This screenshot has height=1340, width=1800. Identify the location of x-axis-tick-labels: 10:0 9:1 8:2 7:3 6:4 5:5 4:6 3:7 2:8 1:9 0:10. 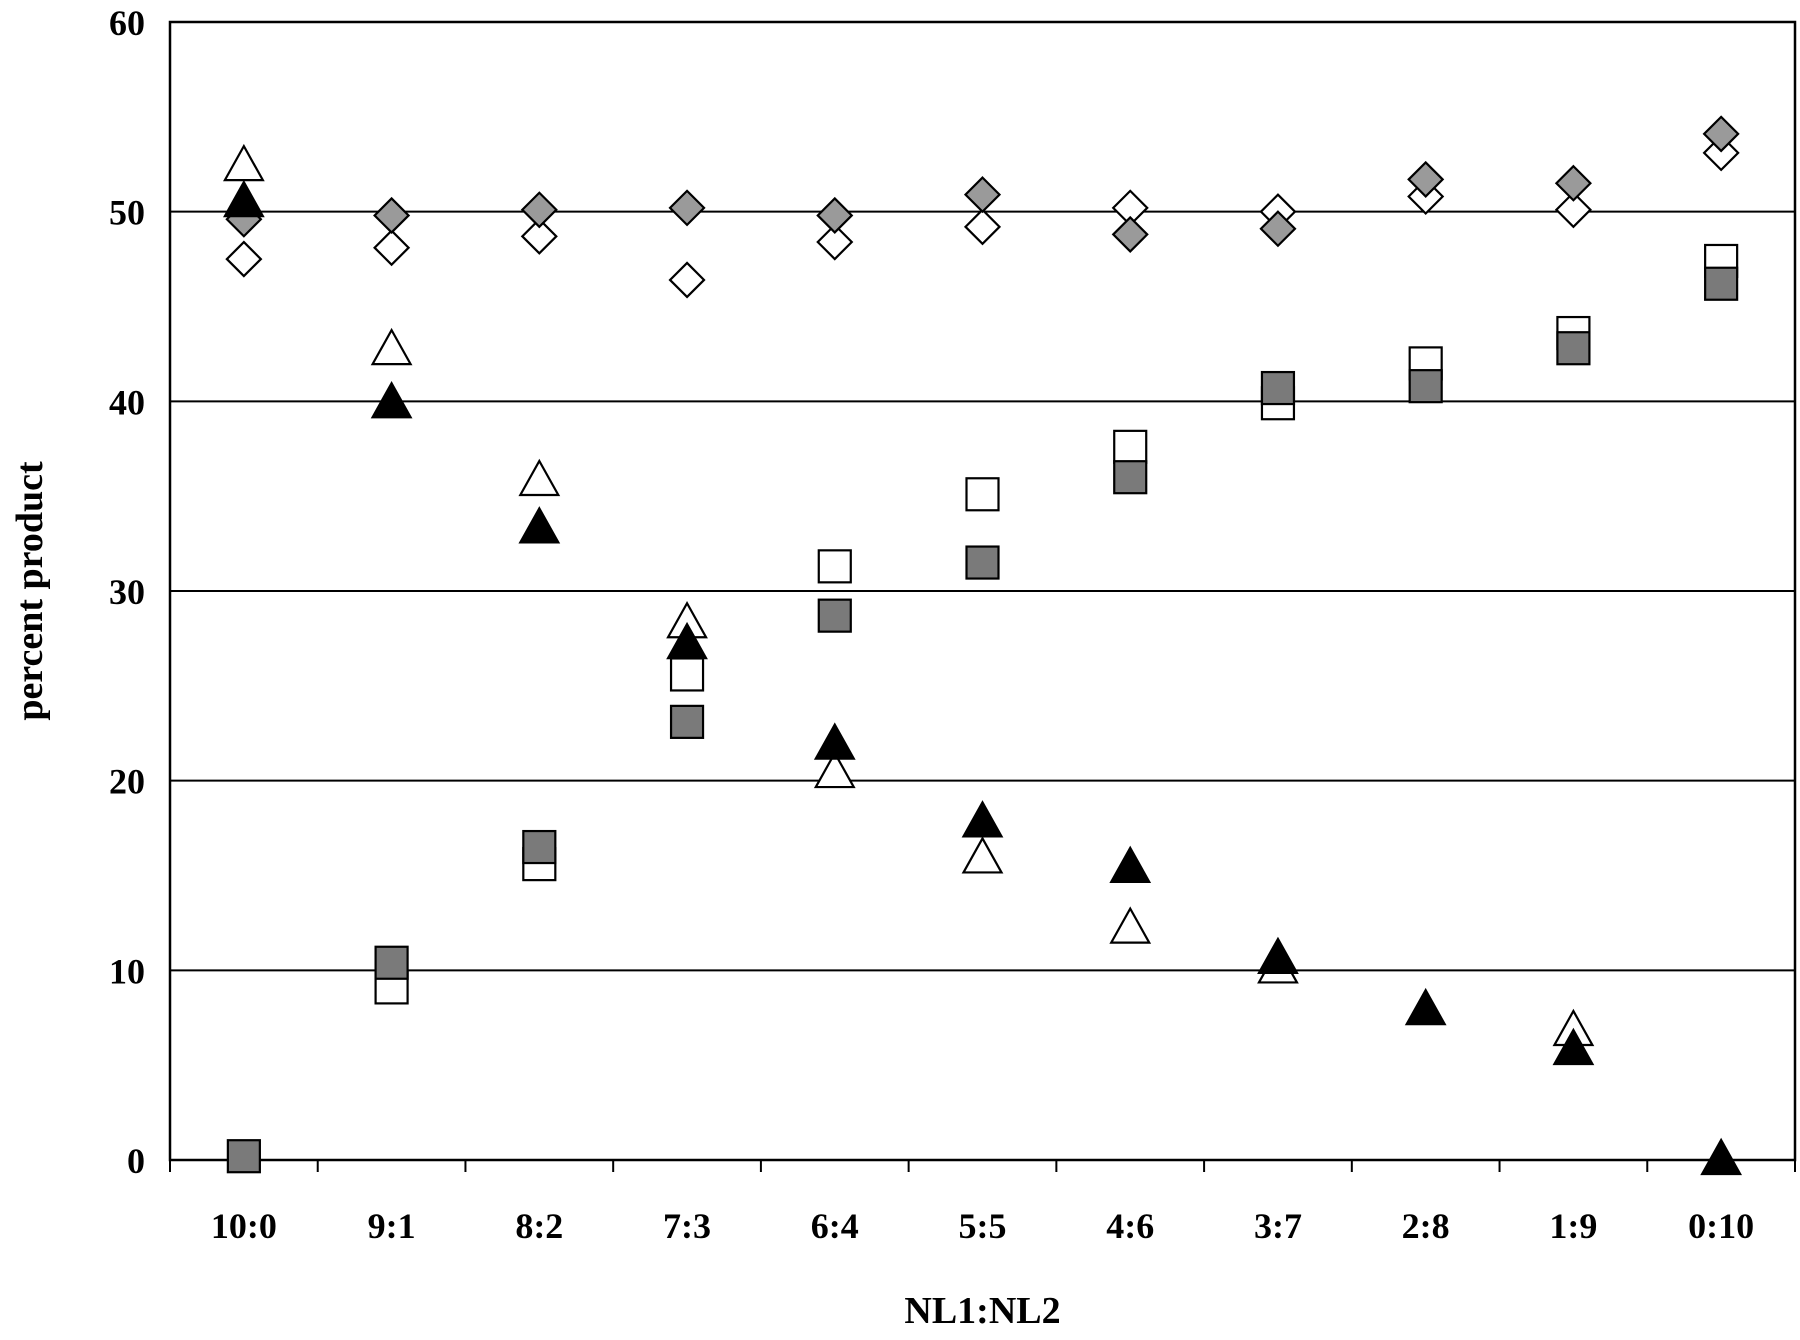
(982, 1226).